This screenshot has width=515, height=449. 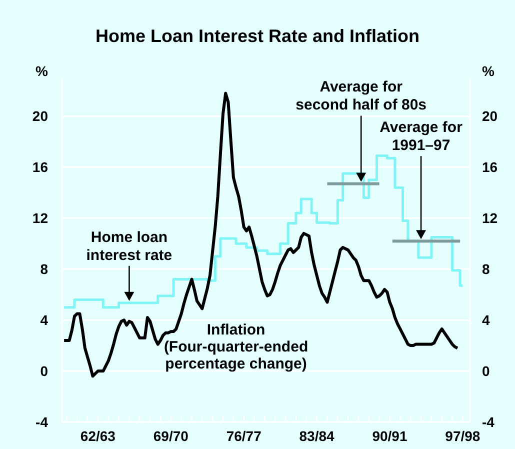 I want to click on x-tick-label: 69/70, so click(x=171, y=436).